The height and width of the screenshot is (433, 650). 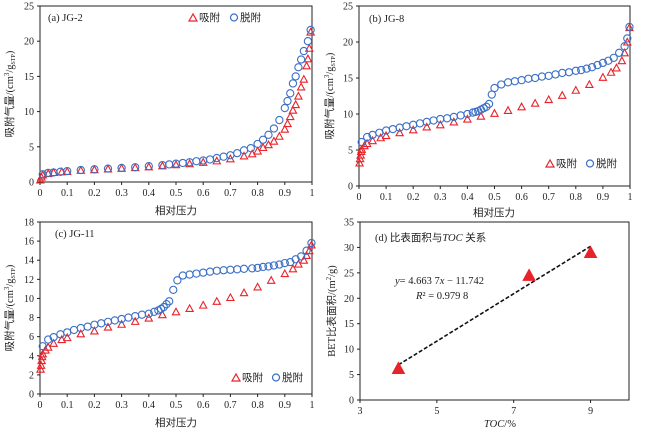 I want to click on bet-point, so click(x=529, y=274).